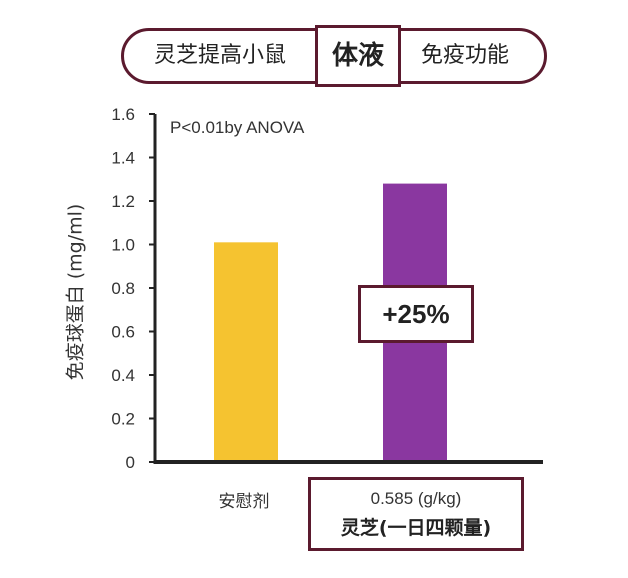 Image resolution: width=628 pixels, height=578 pixels. What do you see at coordinates (130, 462) in the screenshot?
I see `y-tick-label: 0` at bounding box center [130, 462].